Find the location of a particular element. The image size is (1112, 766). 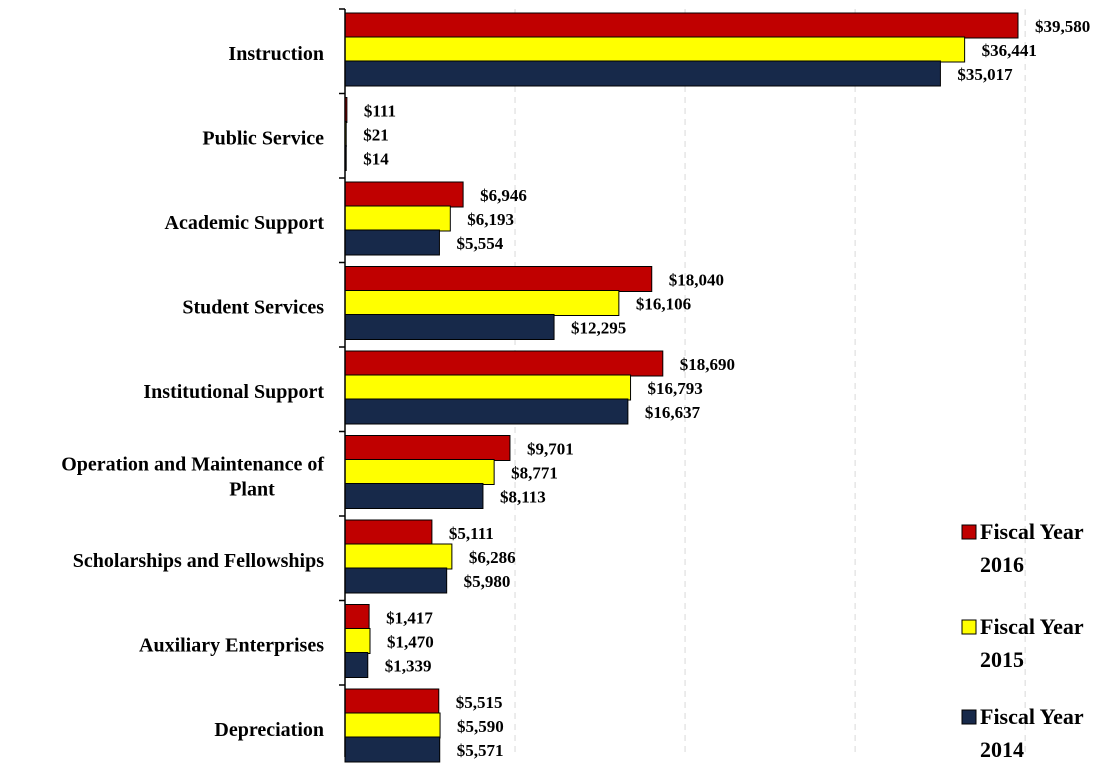

data-label: $18,040 is located at coordinates (696, 280).